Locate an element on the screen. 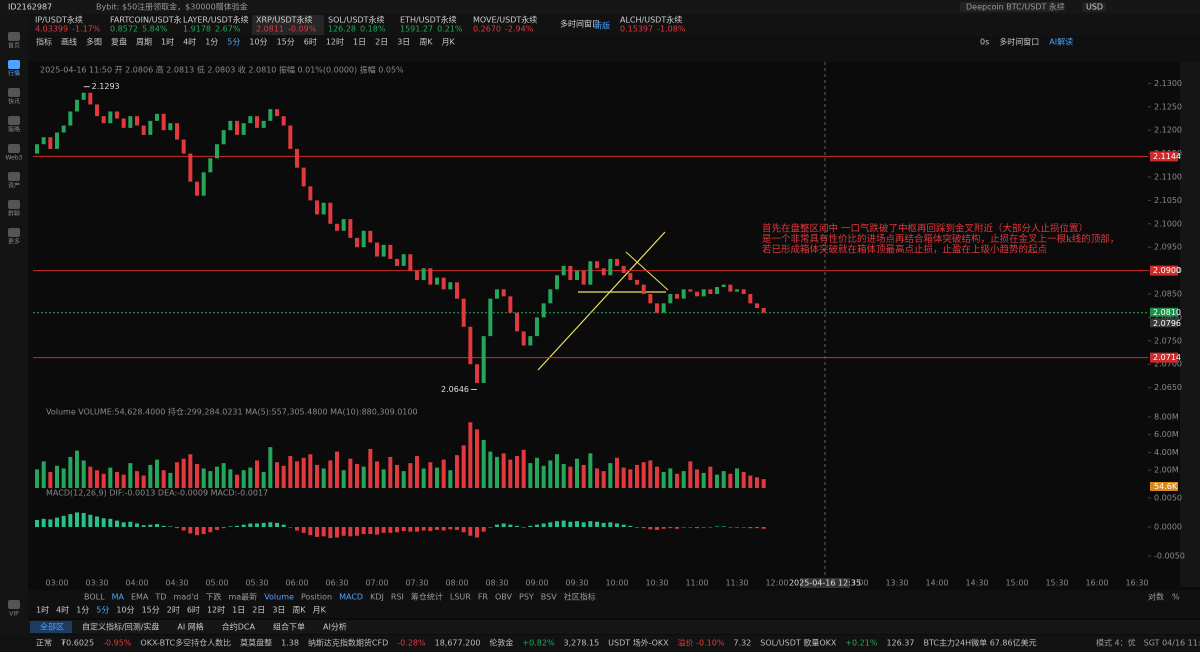 This screenshot has height=652, width=1200. indicator: MACD is located at coordinates (351, 597).